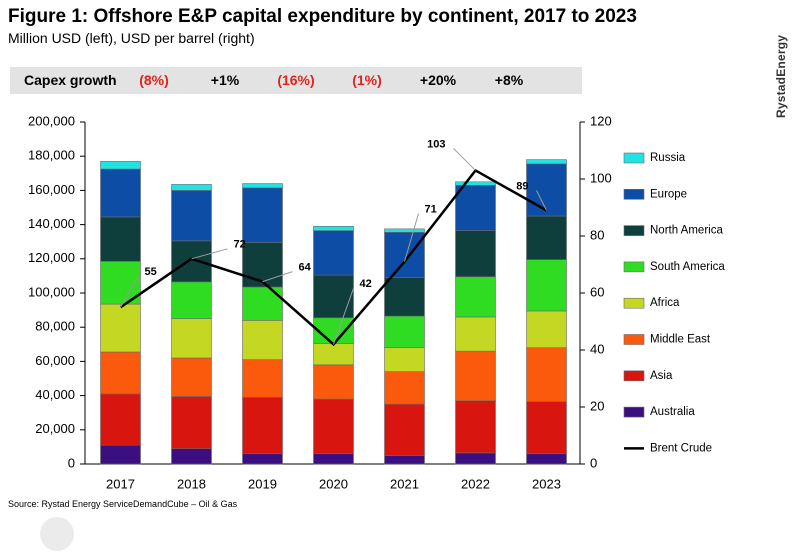 This screenshot has width=800, height=554. Describe the element at coordinates (668, 158) in the screenshot. I see `legend-label: Russia` at that location.